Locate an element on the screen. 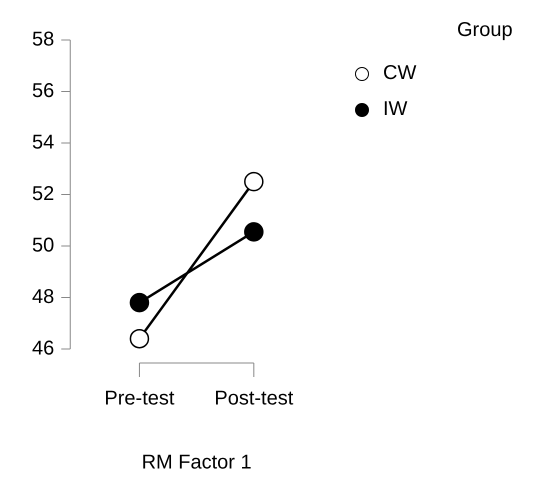 The height and width of the screenshot is (479, 537). x-tick-label: Pre-test is located at coordinates (139, 399).